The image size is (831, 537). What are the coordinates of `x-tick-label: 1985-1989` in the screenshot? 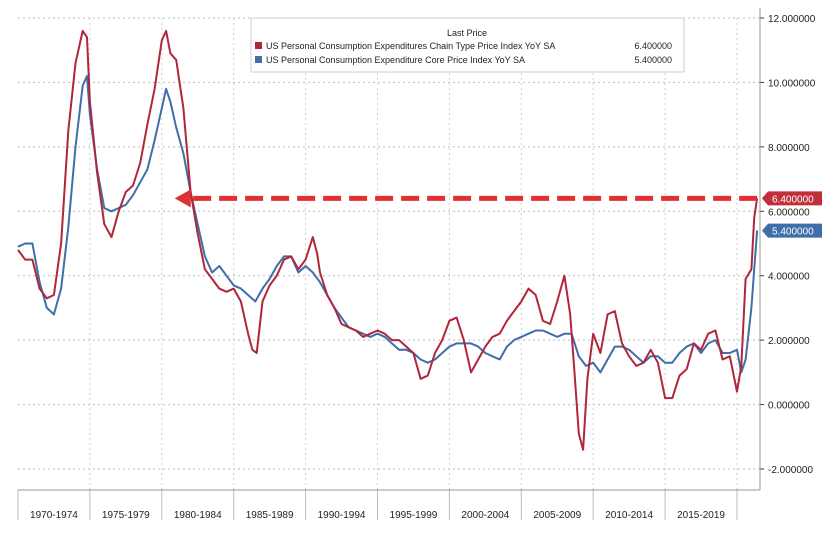 It's located at (270, 515).